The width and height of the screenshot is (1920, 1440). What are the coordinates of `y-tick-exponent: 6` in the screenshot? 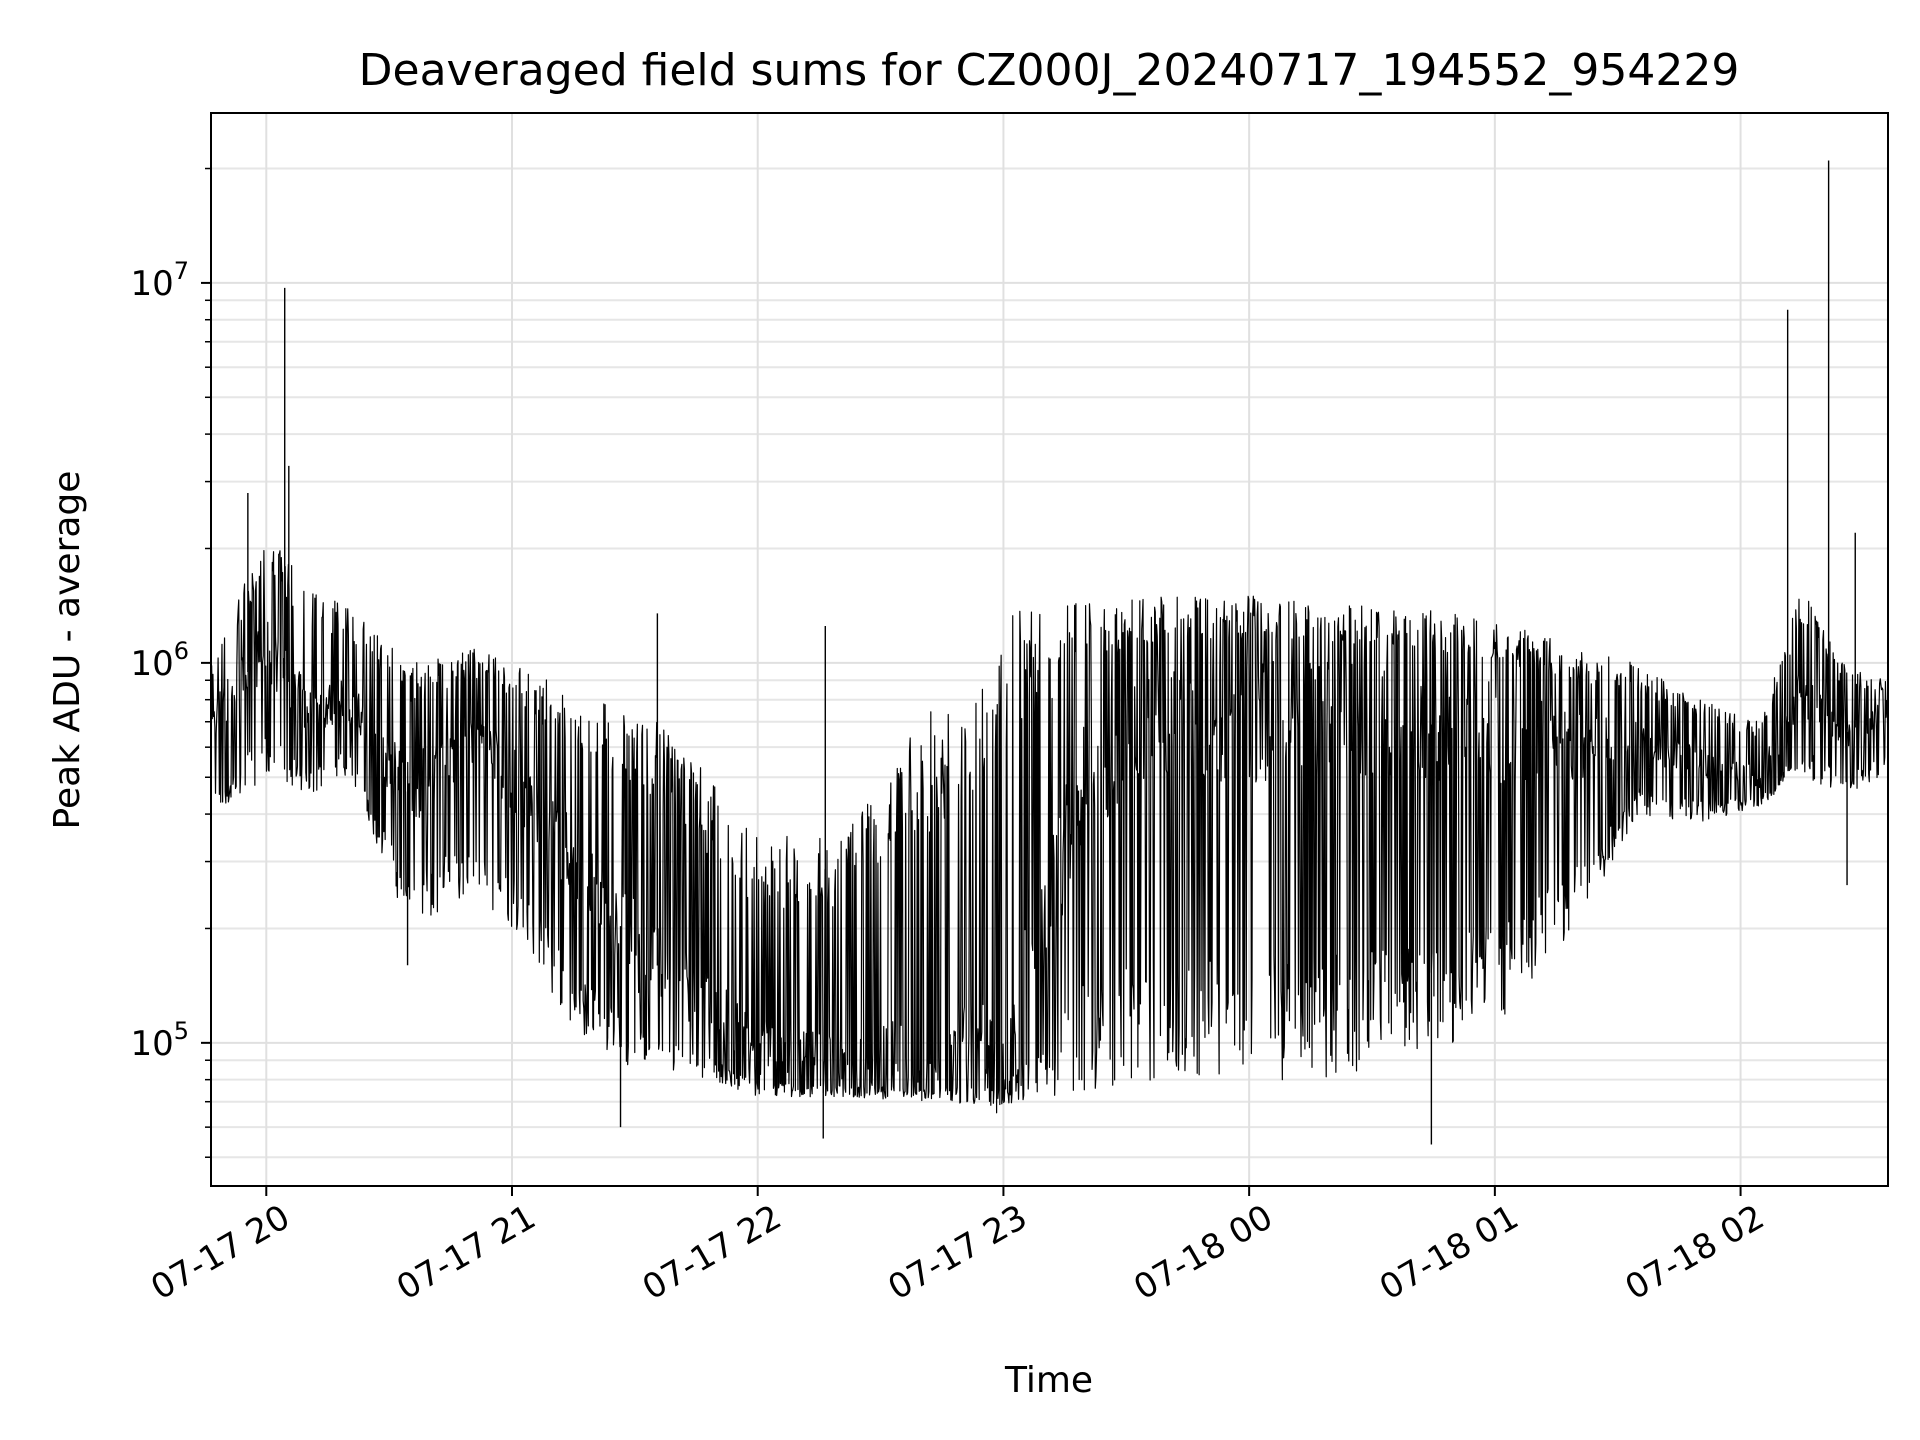 It's located at (181, 651).